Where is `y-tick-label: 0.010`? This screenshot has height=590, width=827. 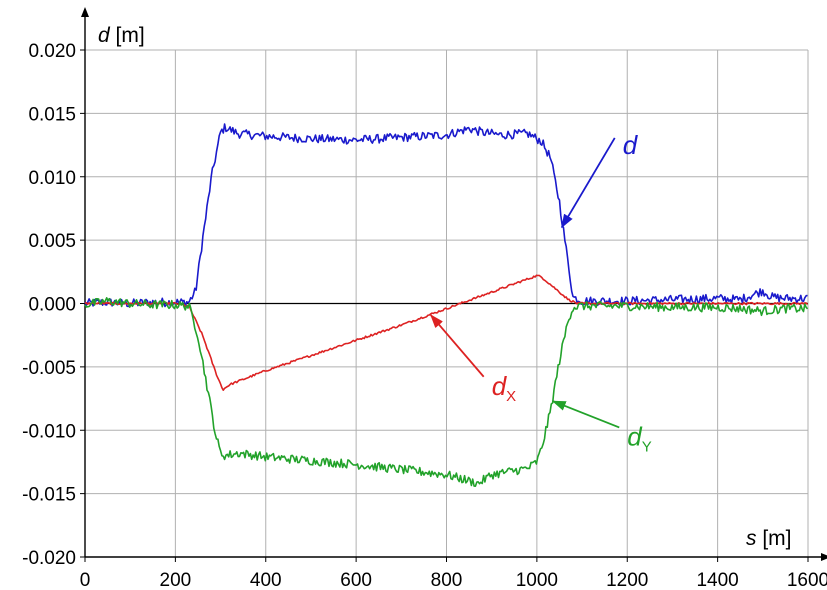
y-tick-label: 0.010 is located at coordinates (52, 178).